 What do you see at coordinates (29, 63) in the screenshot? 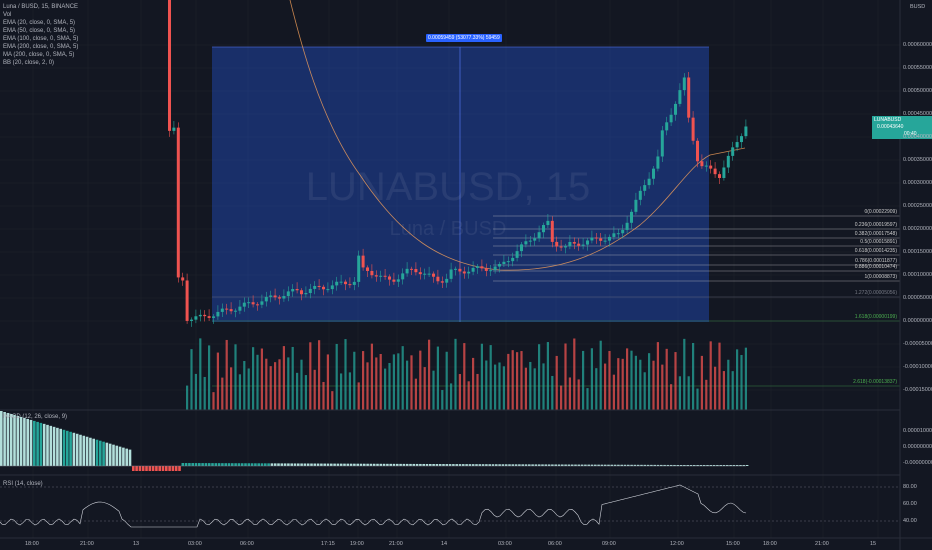
I see `legend-bb: BB (20, close, 2, 0)` at bounding box center [29, 63].